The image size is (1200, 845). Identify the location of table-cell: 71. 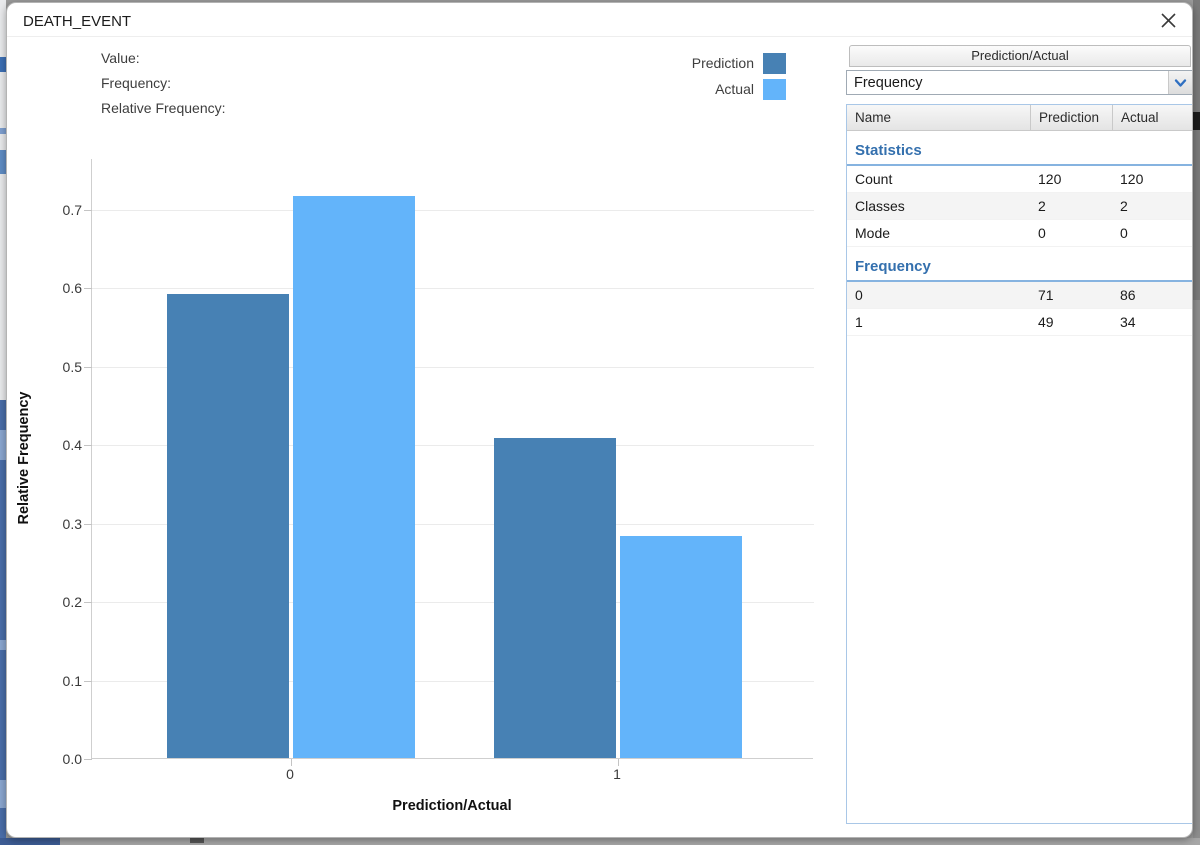
(1046, 295).